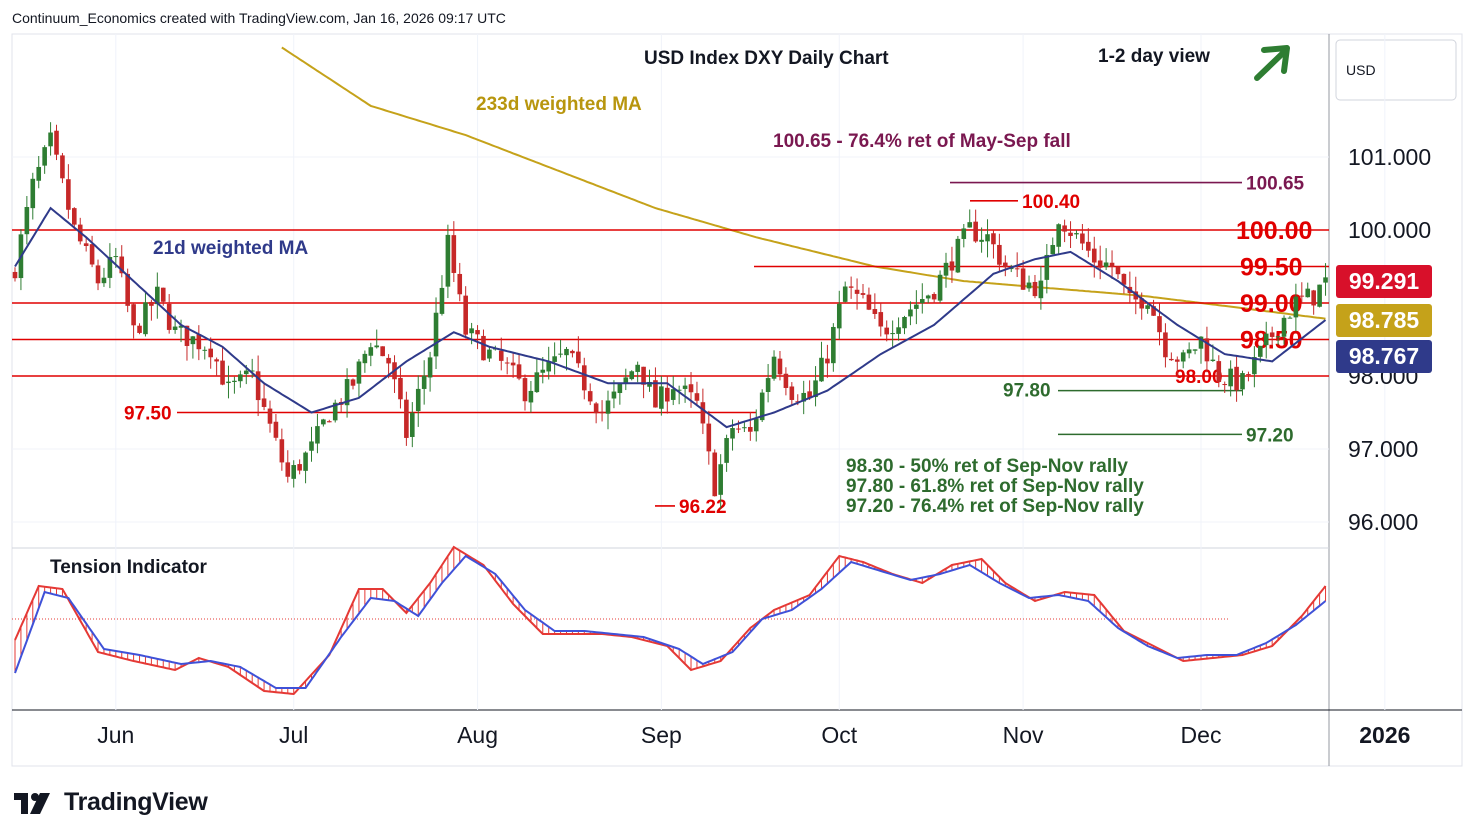  I want to click on tradingview-logo: TradingView, so click(111, 802).